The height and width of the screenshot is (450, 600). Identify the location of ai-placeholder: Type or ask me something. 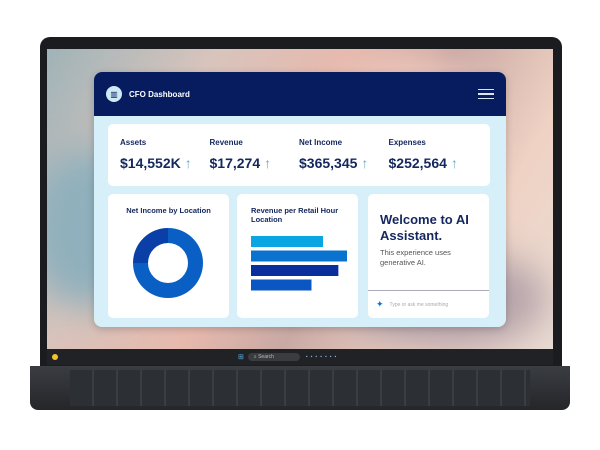
(419, 304).